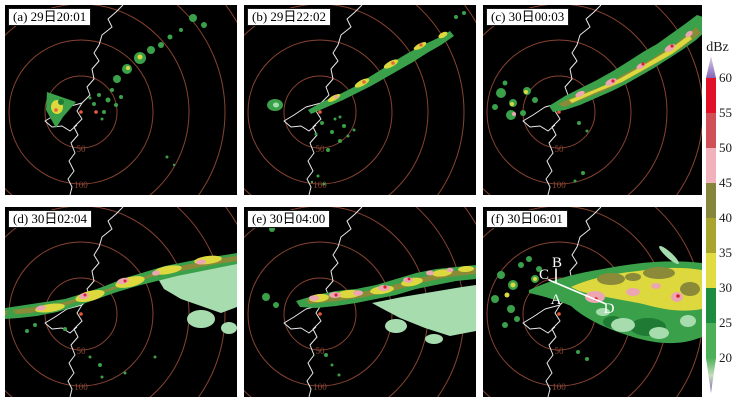 This screenshot has height=403, width=733. I want to click on point-label-c: C, so click(544, 275).